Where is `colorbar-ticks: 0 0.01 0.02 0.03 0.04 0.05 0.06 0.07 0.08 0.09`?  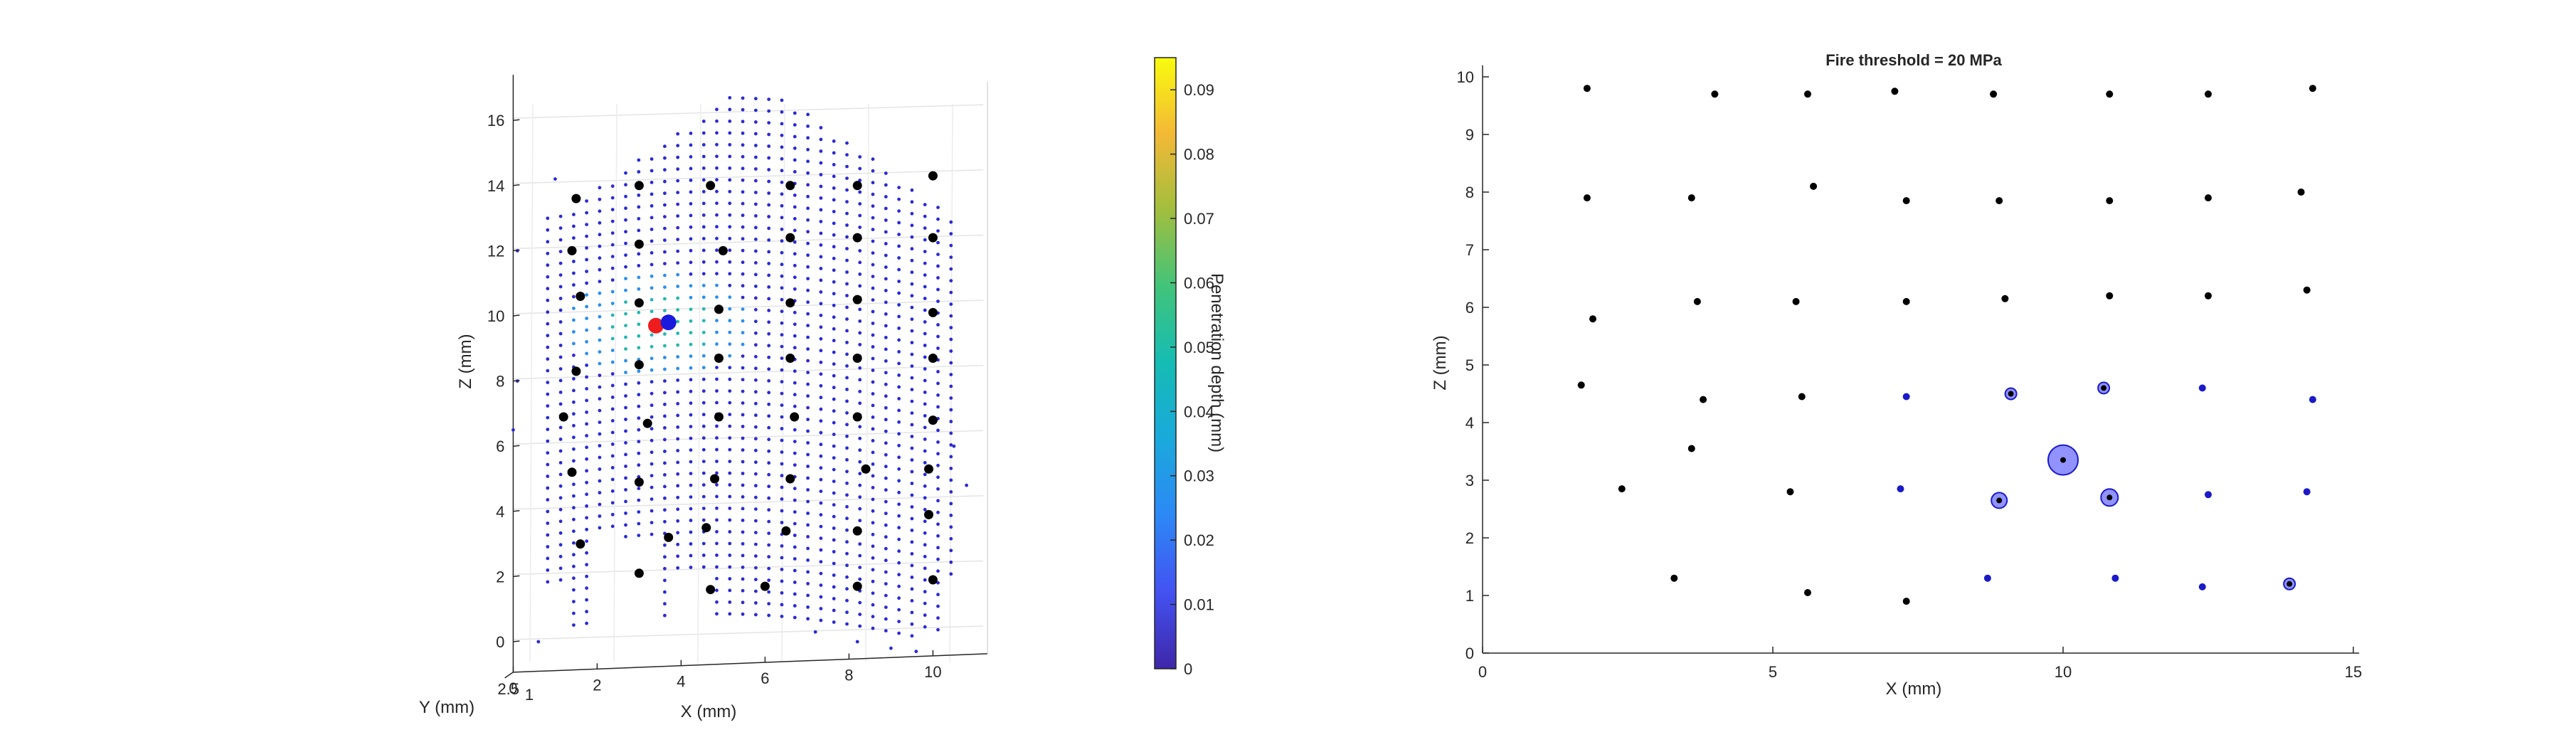
colorbar-ticks: 0 0.01 0.02 0.03 0.04 0.05 0.06 0.07 0.08 0.09 is located at coordinates (1192, 379).